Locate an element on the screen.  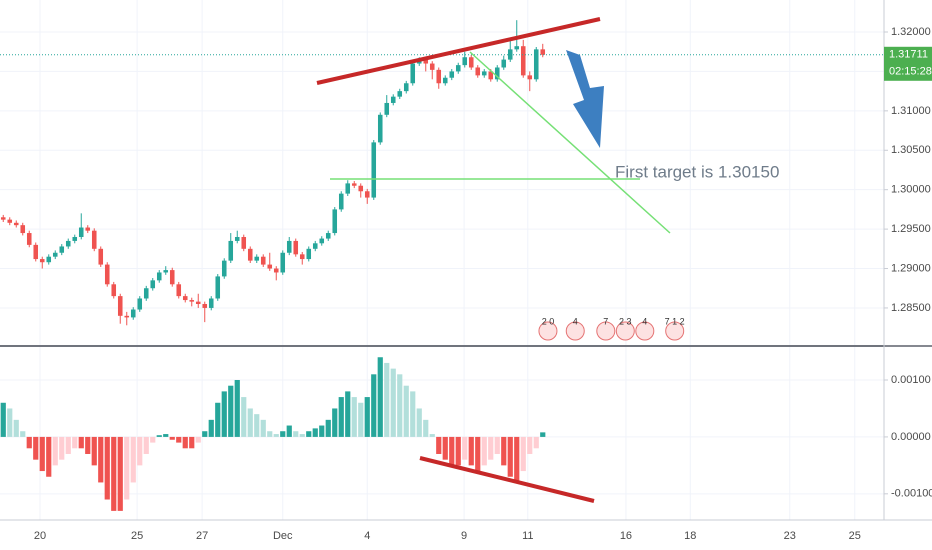
x-tick-label: 27 is located at coordinates (202, 536).